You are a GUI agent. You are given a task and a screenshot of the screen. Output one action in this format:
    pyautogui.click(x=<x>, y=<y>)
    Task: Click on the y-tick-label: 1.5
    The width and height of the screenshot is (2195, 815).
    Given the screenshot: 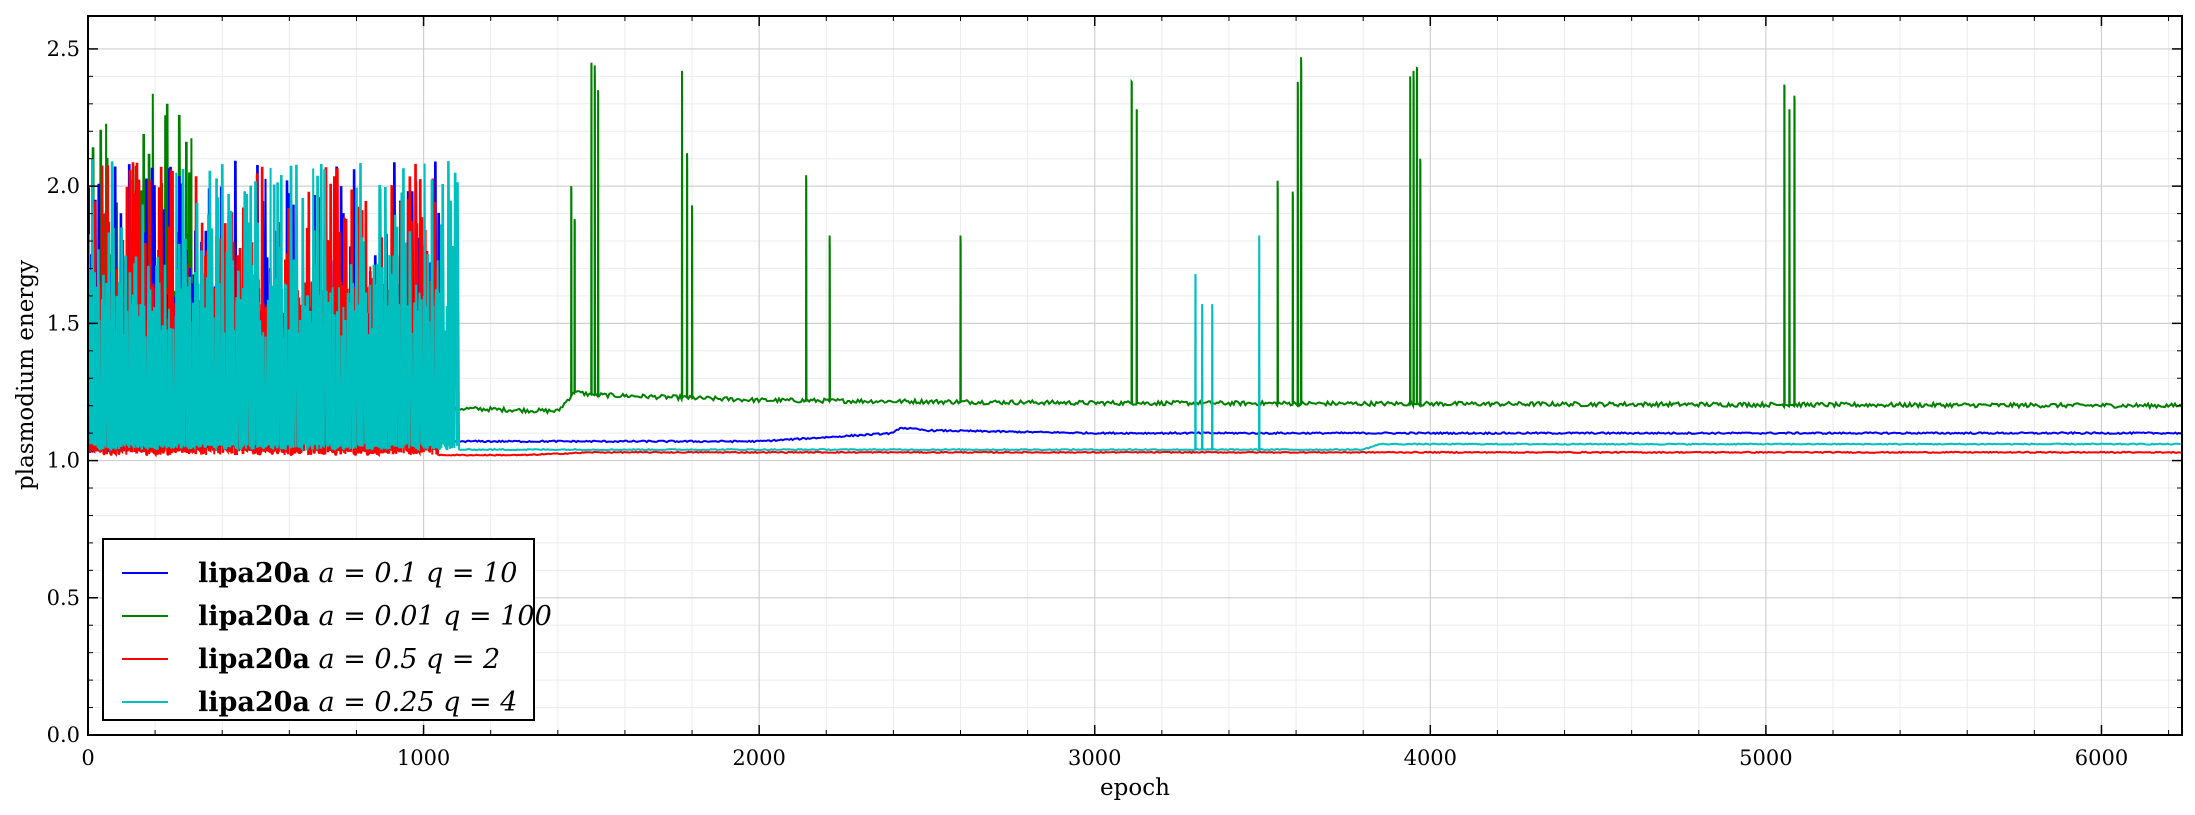 What is the action you would take?
    pyautogui.click(x=63, y=323)
    